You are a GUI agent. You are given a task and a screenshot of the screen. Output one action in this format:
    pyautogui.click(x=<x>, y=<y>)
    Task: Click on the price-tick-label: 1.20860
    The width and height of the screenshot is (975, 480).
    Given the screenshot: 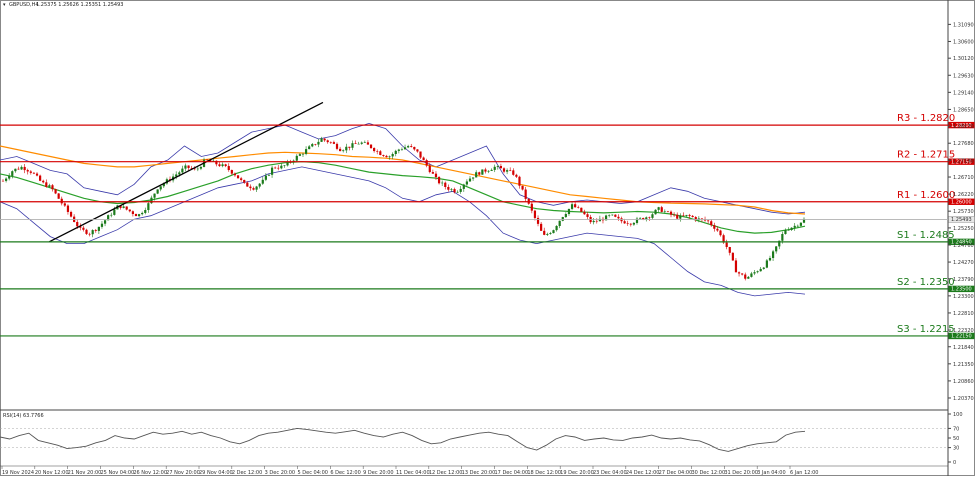 What is the action you would take?
    pyautogui.click(x=963, y=382)
    